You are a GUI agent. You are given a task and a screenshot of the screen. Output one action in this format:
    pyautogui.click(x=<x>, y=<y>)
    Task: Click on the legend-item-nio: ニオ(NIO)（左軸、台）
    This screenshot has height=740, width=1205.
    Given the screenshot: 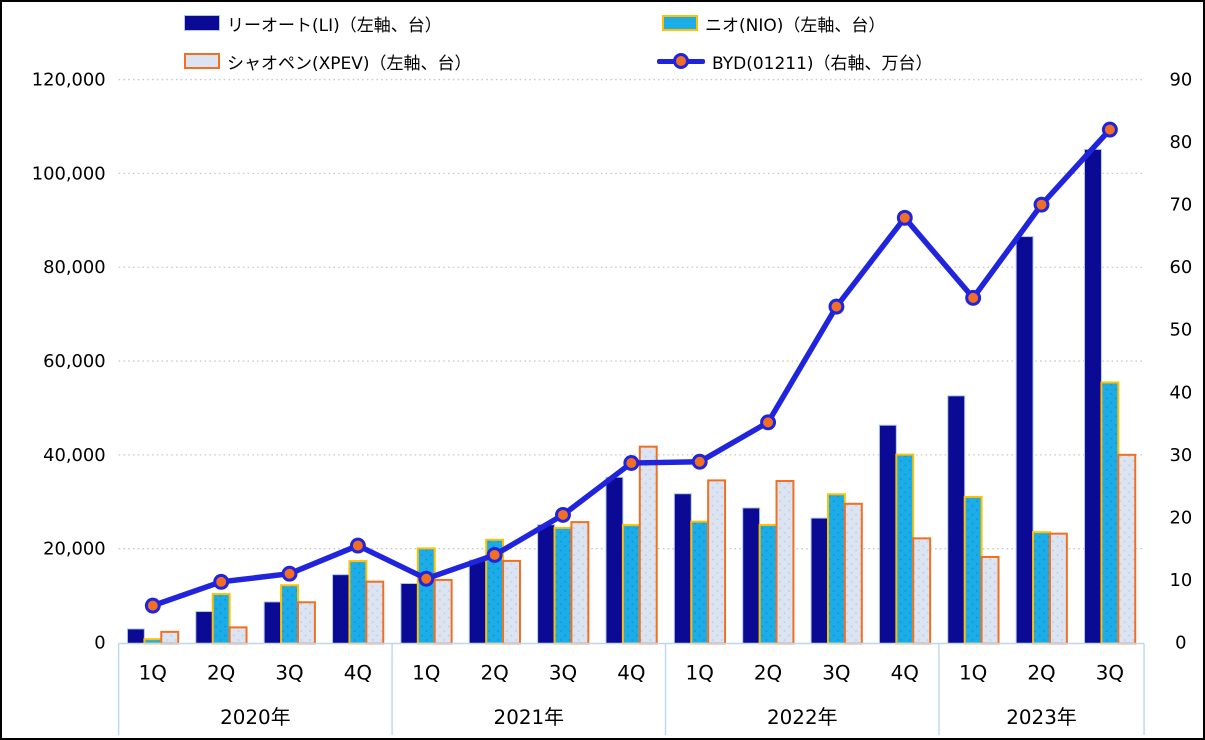 What is the action you would take?
    pyautogui.click(x=774, y=24)
    